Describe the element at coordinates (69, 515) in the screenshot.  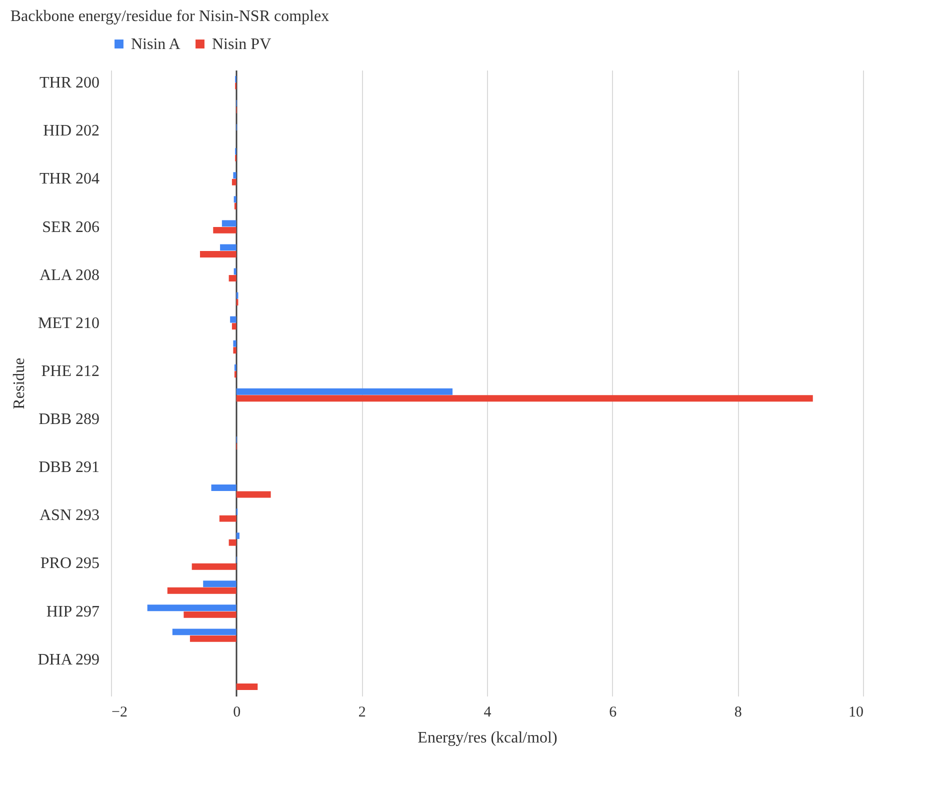
I see `y-tick-label: ASN 293` at that location.